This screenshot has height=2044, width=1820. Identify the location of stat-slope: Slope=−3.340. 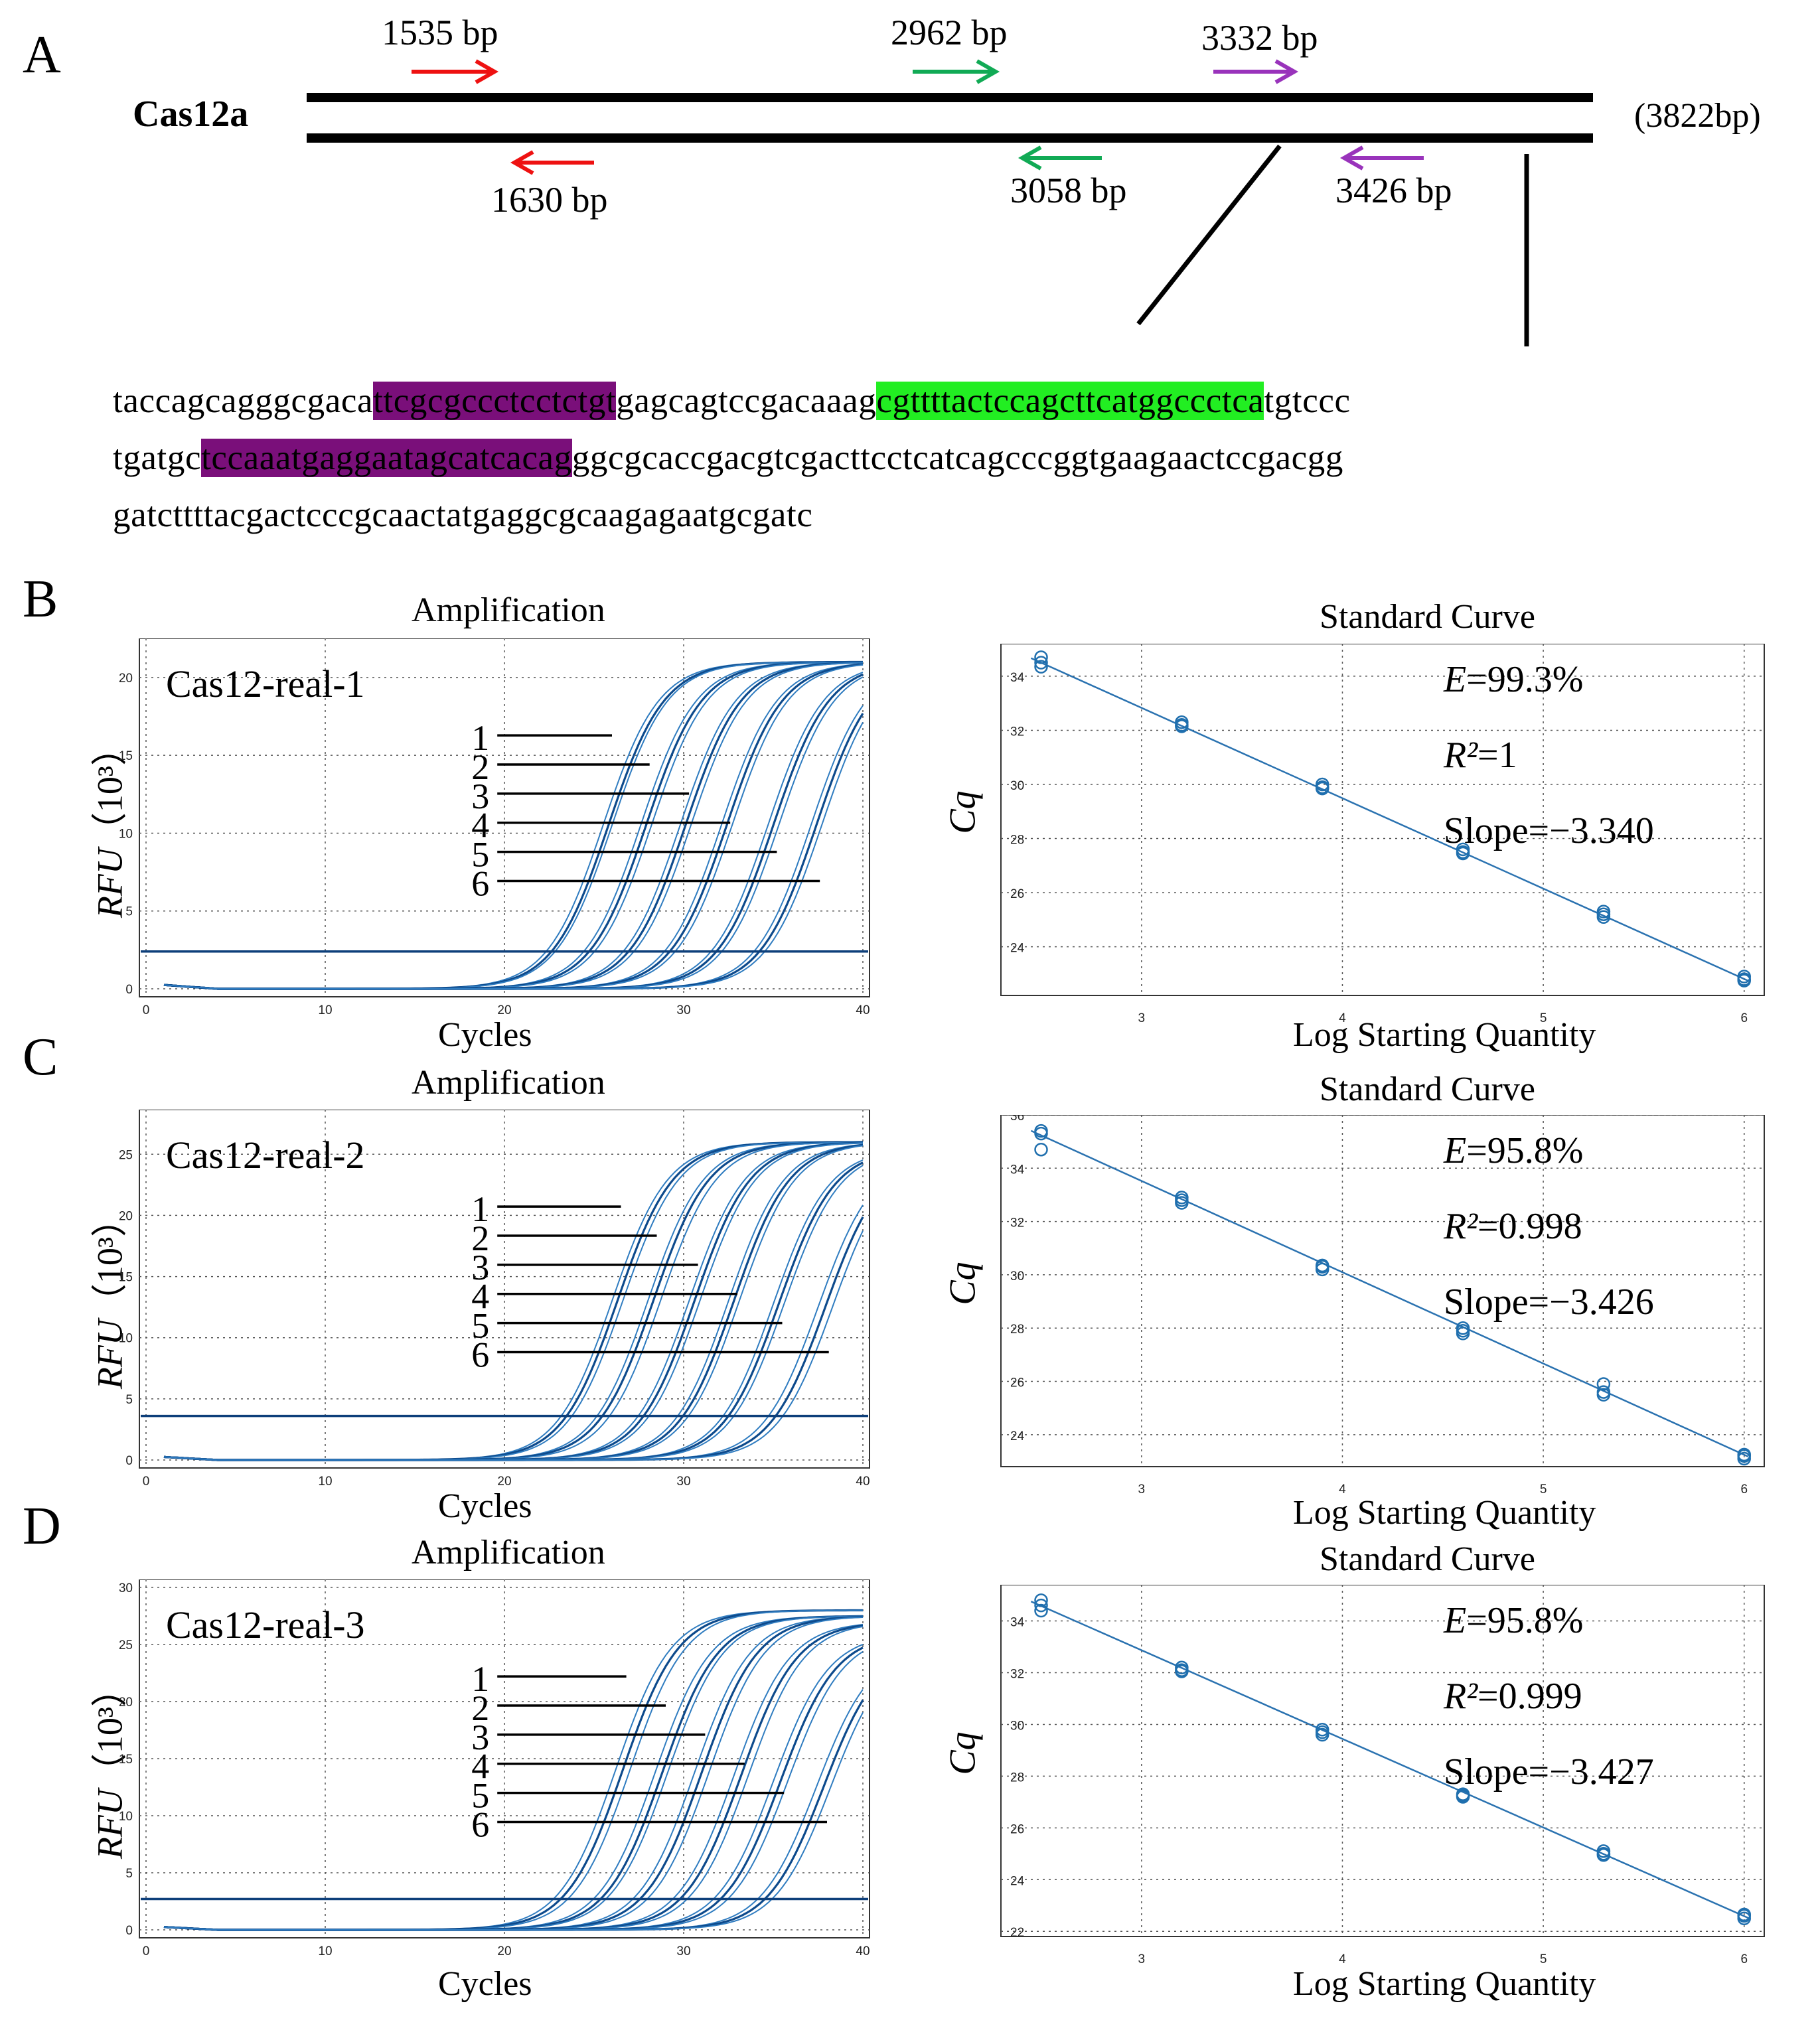
(1549, 831).